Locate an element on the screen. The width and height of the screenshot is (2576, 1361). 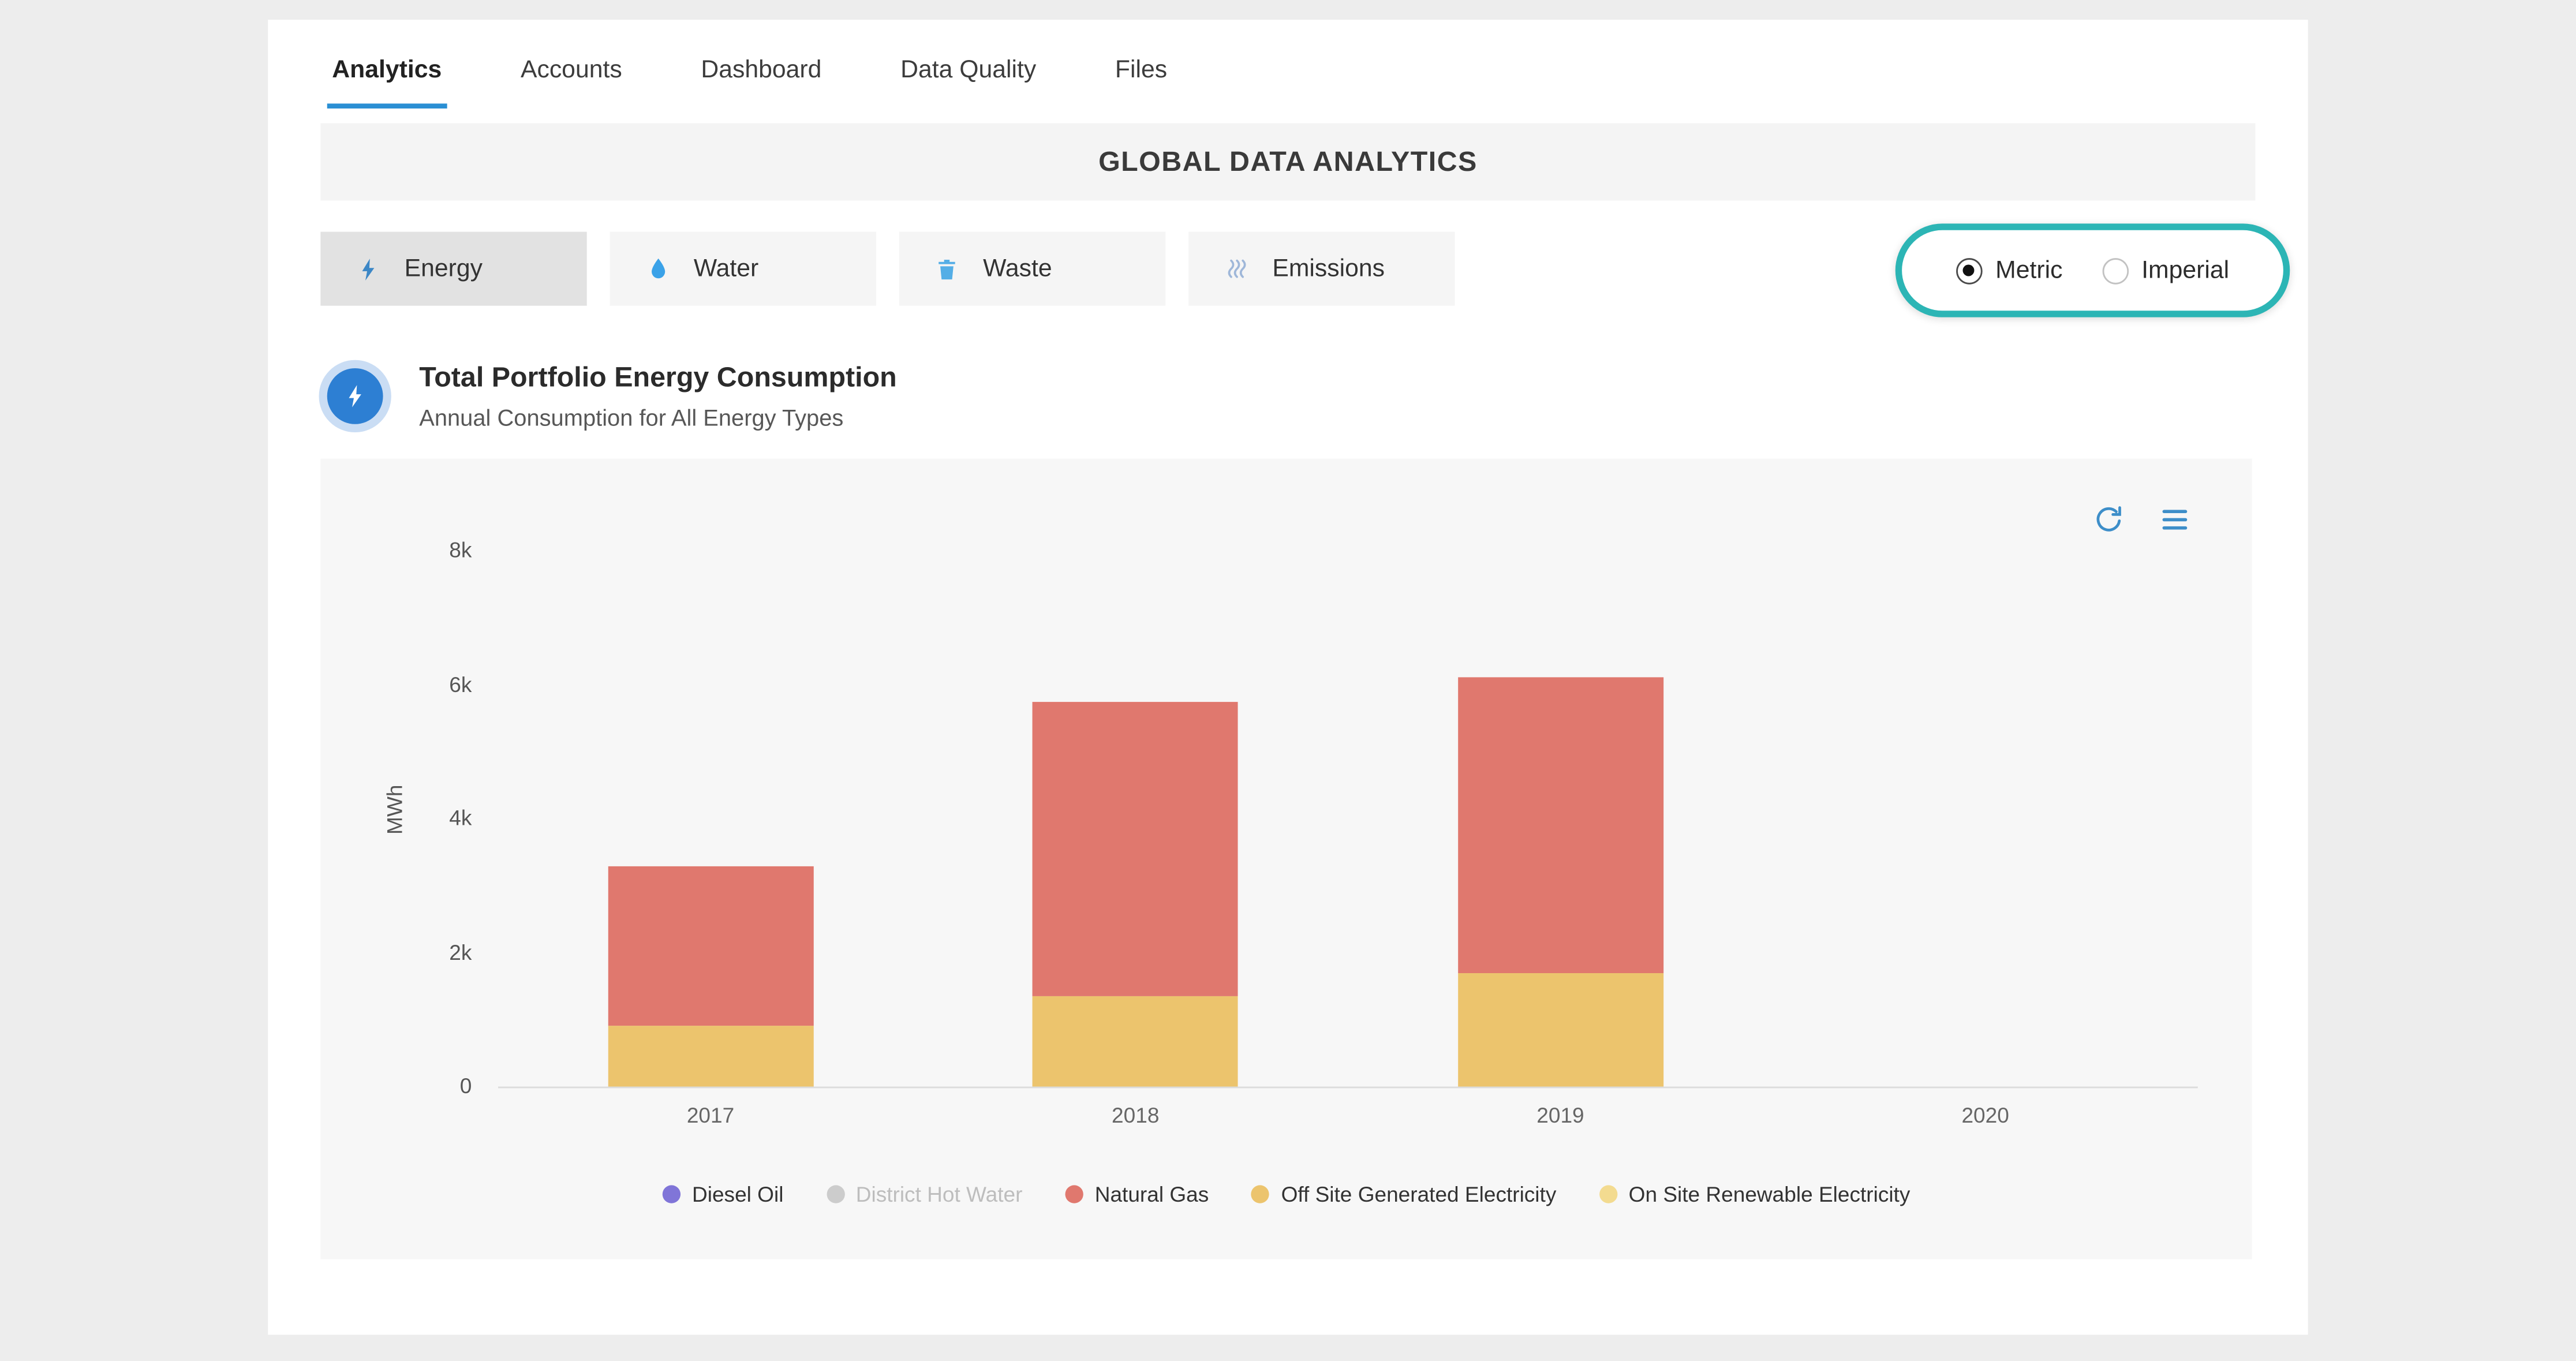
tab-dashboard: Dashboard is located at coordinates (761, 69).